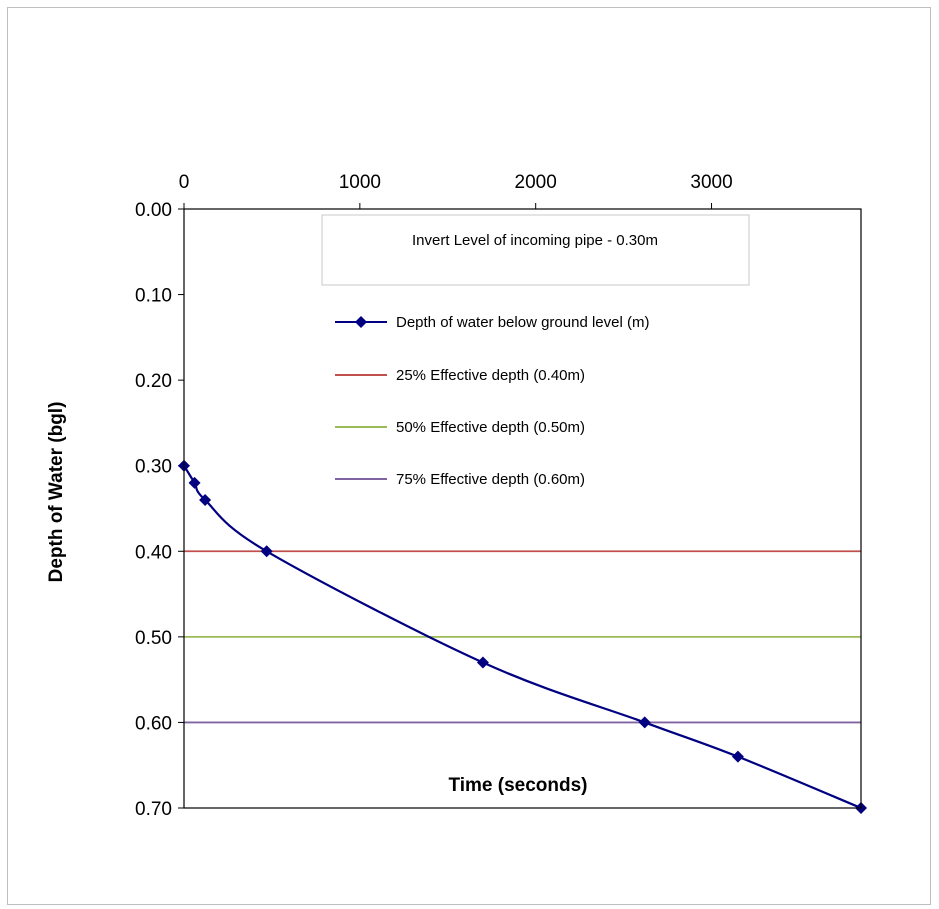  I want to click on legend-marker, so click(361, 322).